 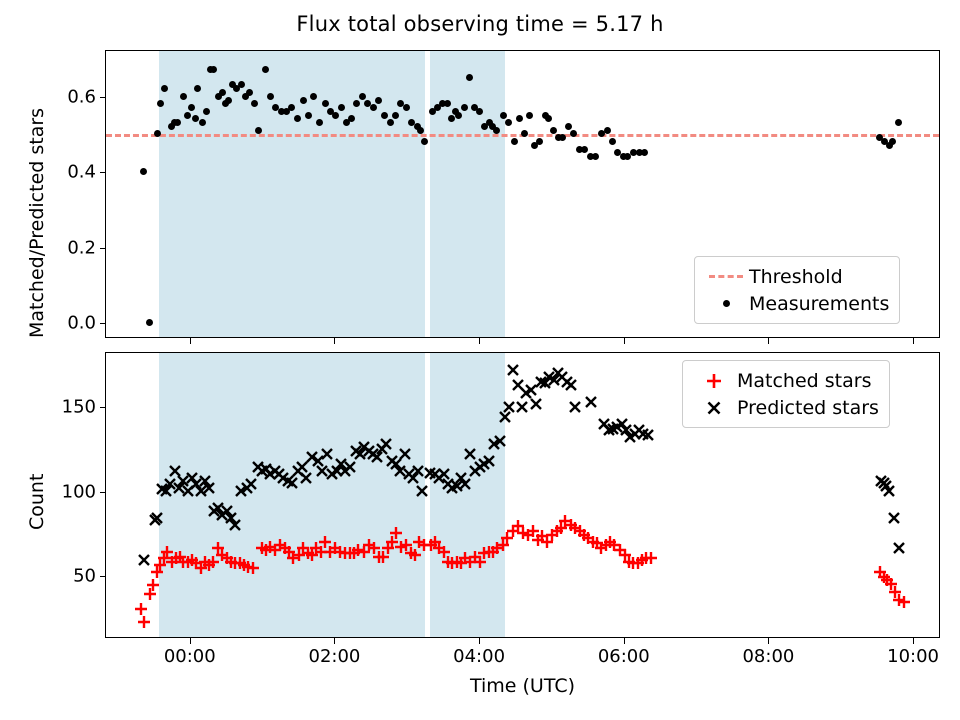 I want to click on y-tick-label: 150, so click(x=78, y=407).